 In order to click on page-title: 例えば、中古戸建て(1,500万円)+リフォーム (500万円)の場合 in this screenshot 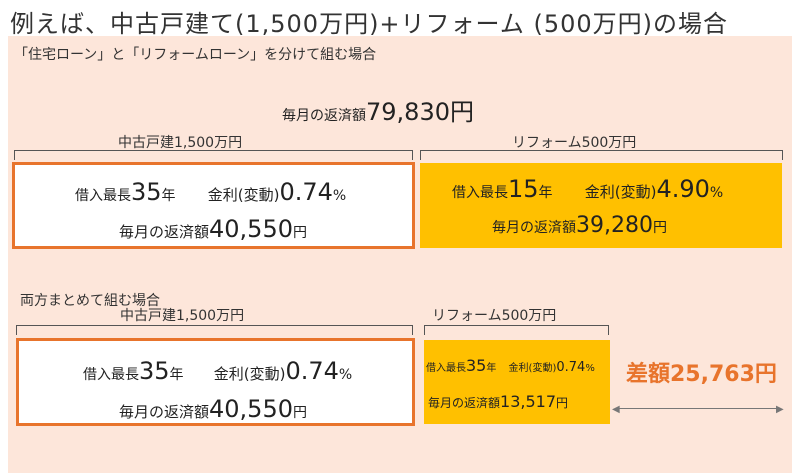, I will do `click(369, 24)`.